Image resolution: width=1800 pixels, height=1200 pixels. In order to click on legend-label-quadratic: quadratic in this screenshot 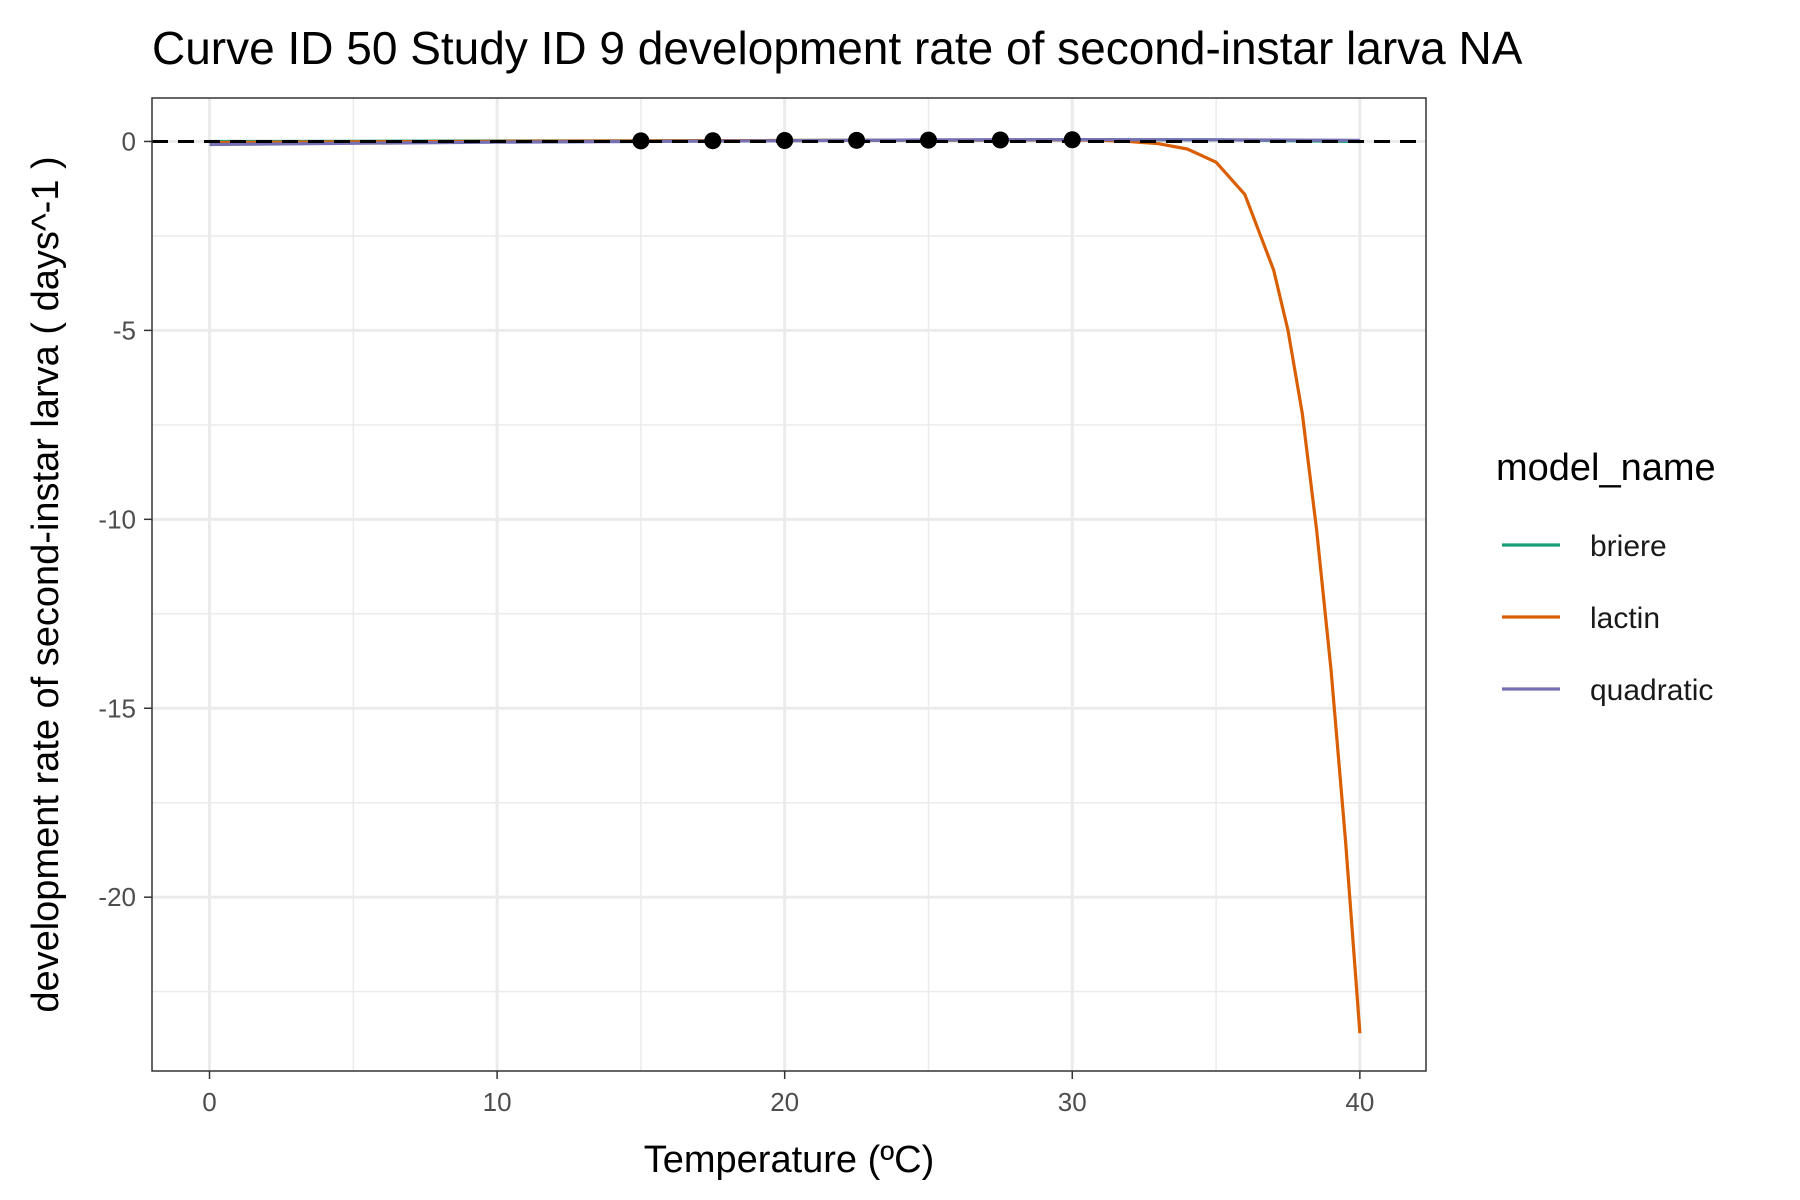, I will do `click(1651, 690)`.